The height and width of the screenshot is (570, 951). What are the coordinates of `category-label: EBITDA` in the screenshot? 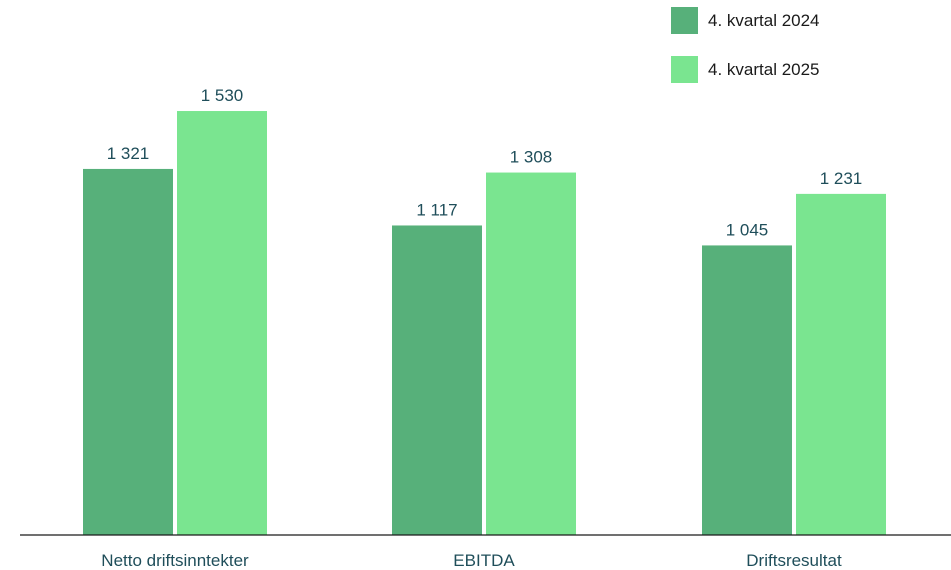 It's located at (484, 560).